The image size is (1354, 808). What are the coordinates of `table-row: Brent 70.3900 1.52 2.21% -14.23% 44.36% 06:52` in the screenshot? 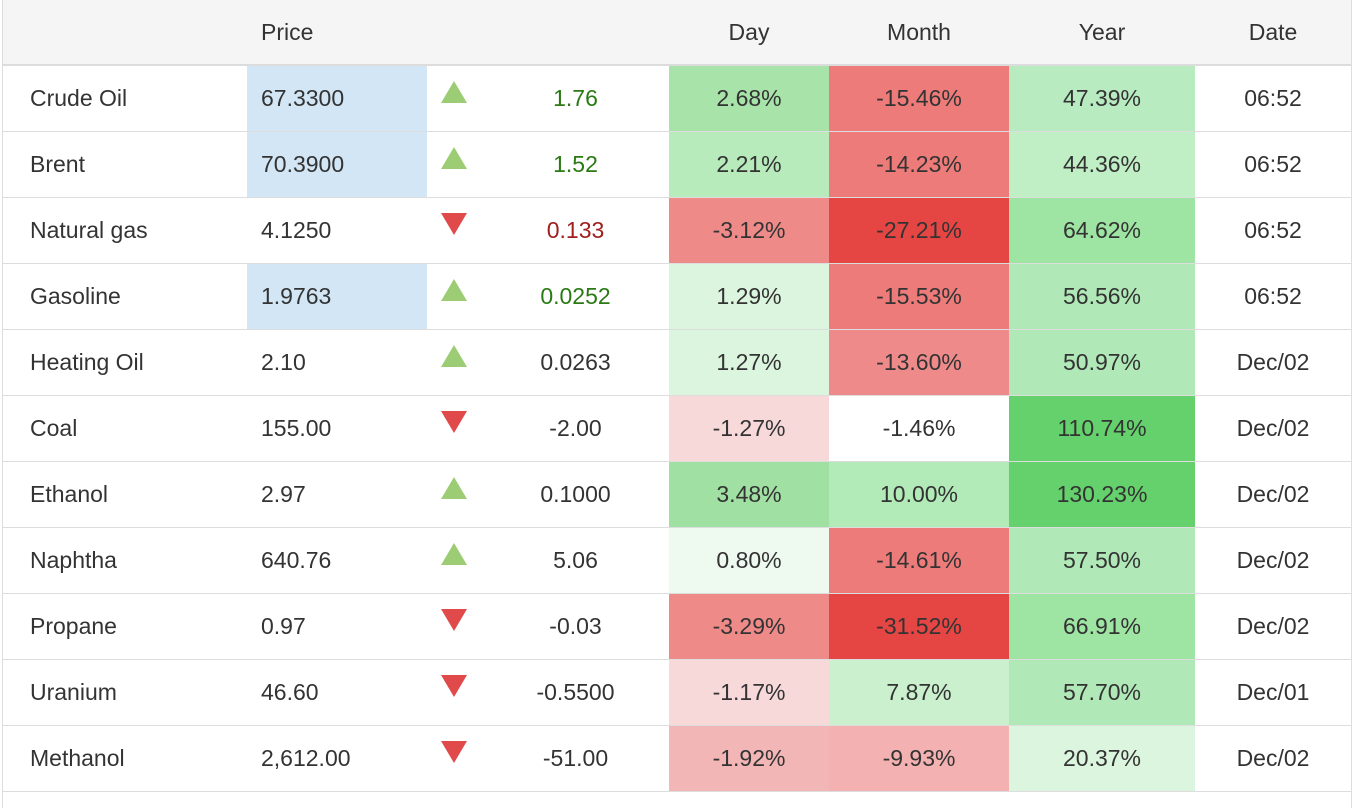 It's located at (677, 164).